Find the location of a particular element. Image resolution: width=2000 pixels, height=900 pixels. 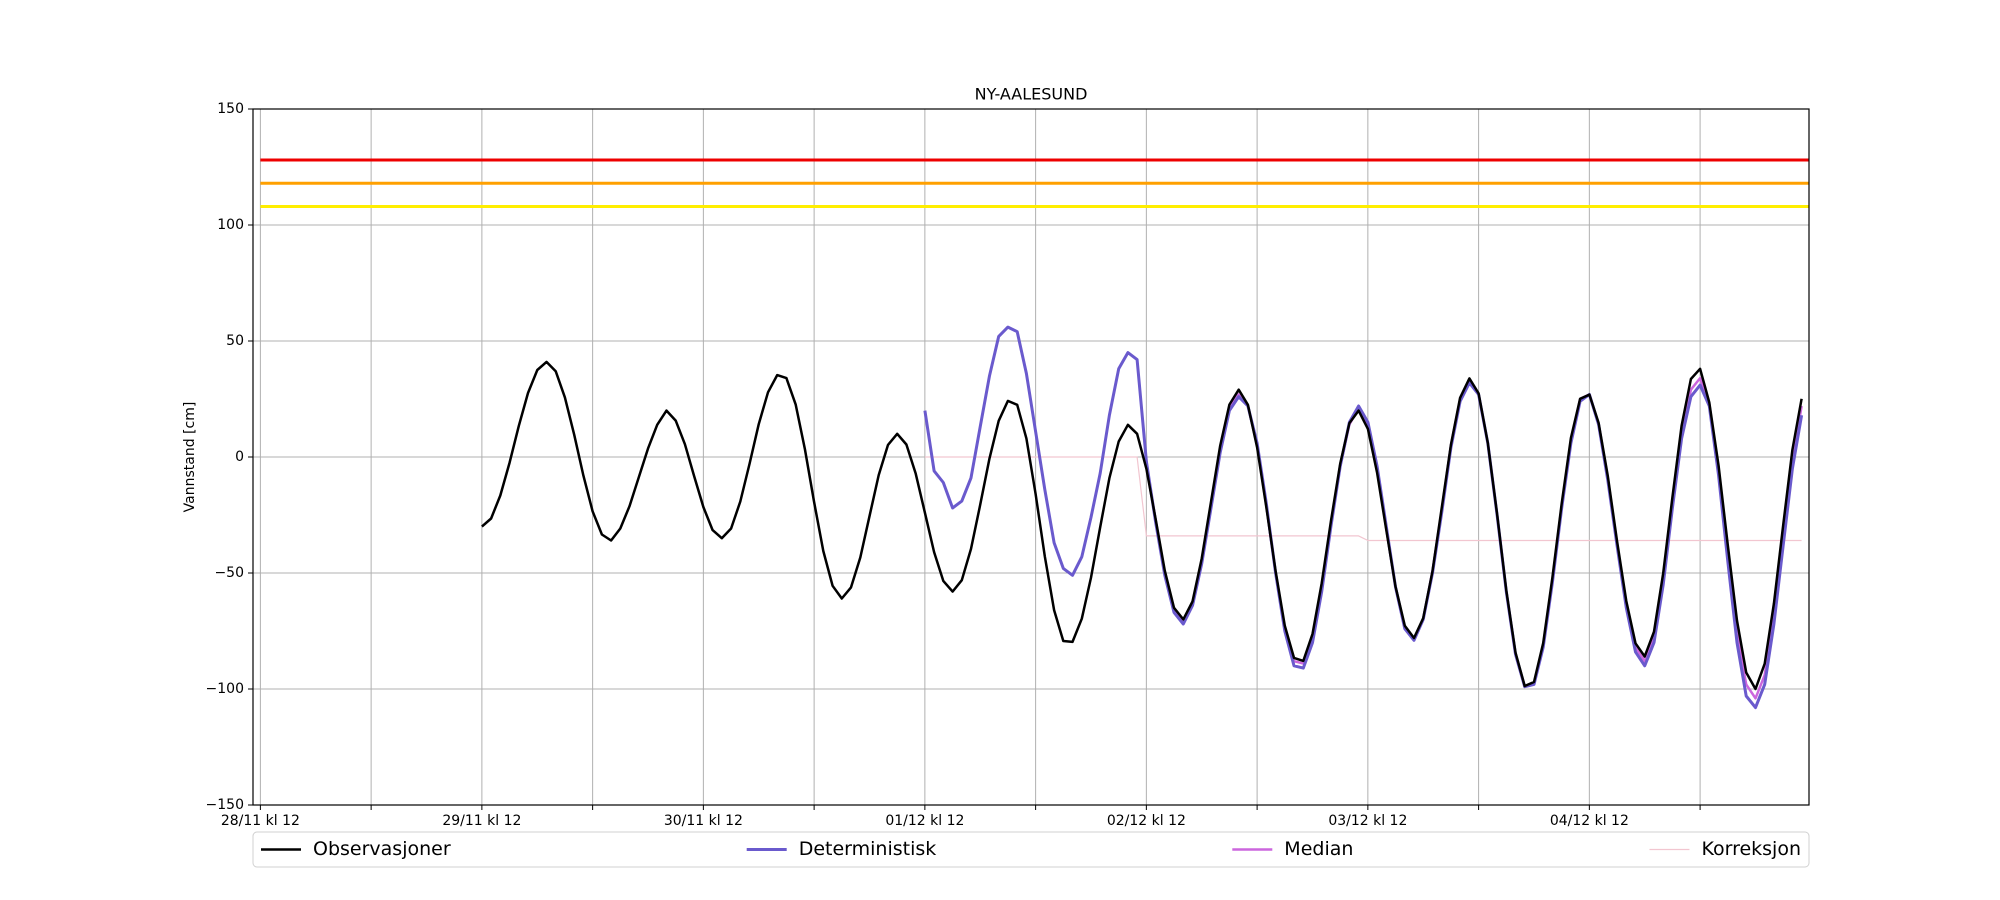

x-tick-label: 28/11 kl 12 is located at coordinates (260, 821).